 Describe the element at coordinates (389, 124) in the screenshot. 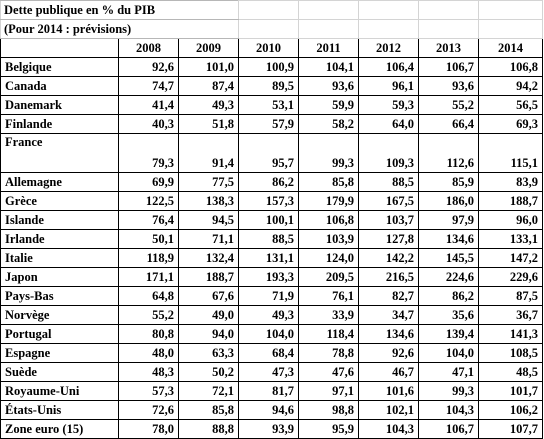

I see `value-cell: 64,0` at that location.